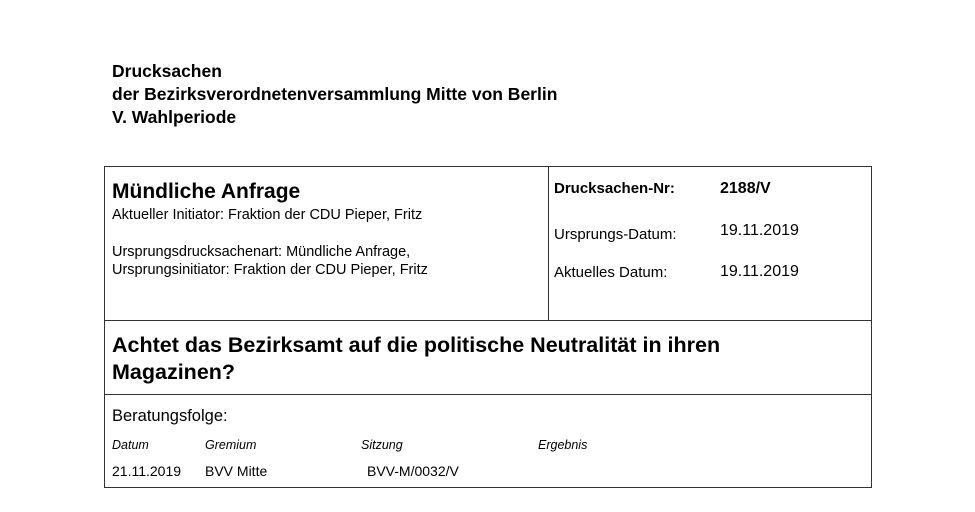 The width and height of the screenshot is (975, 512). What do you see at coordinates (382, 445) in the screenshot?
I see `column-header-sitzung: Sitzung` at bounding box center [382, 445].